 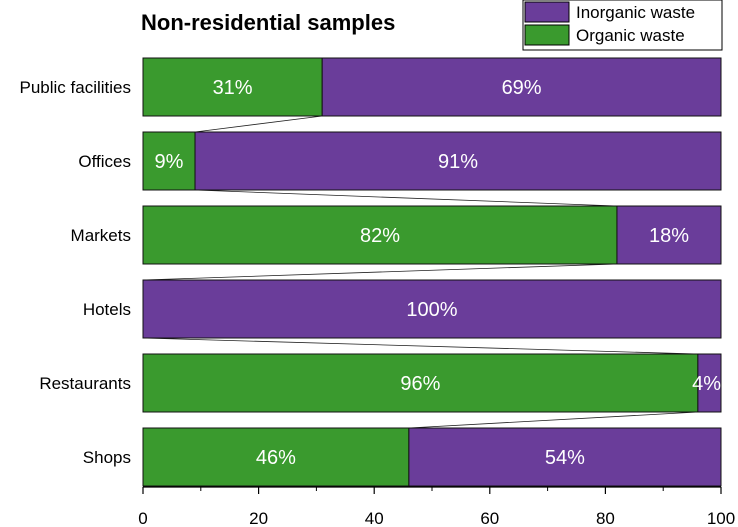 I want to click on bar-inorganic-waste-shops, so click(x=565, y=457).